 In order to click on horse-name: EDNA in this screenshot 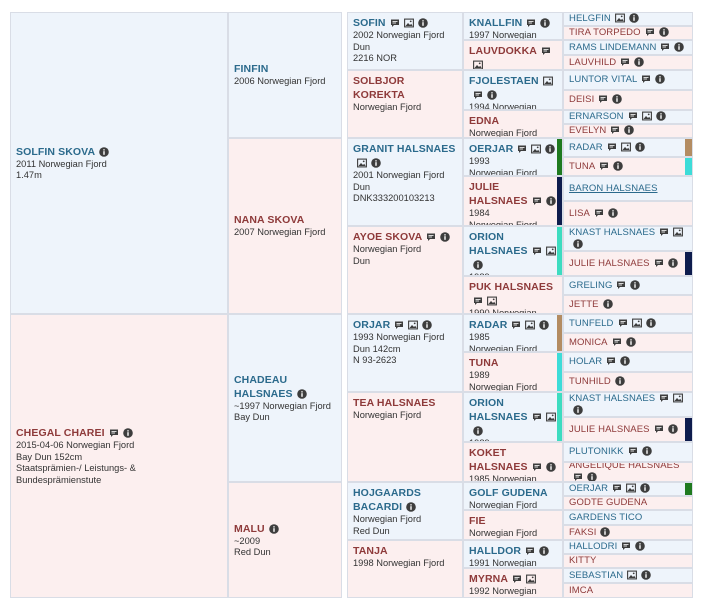, I will do `click(484, 121)`.